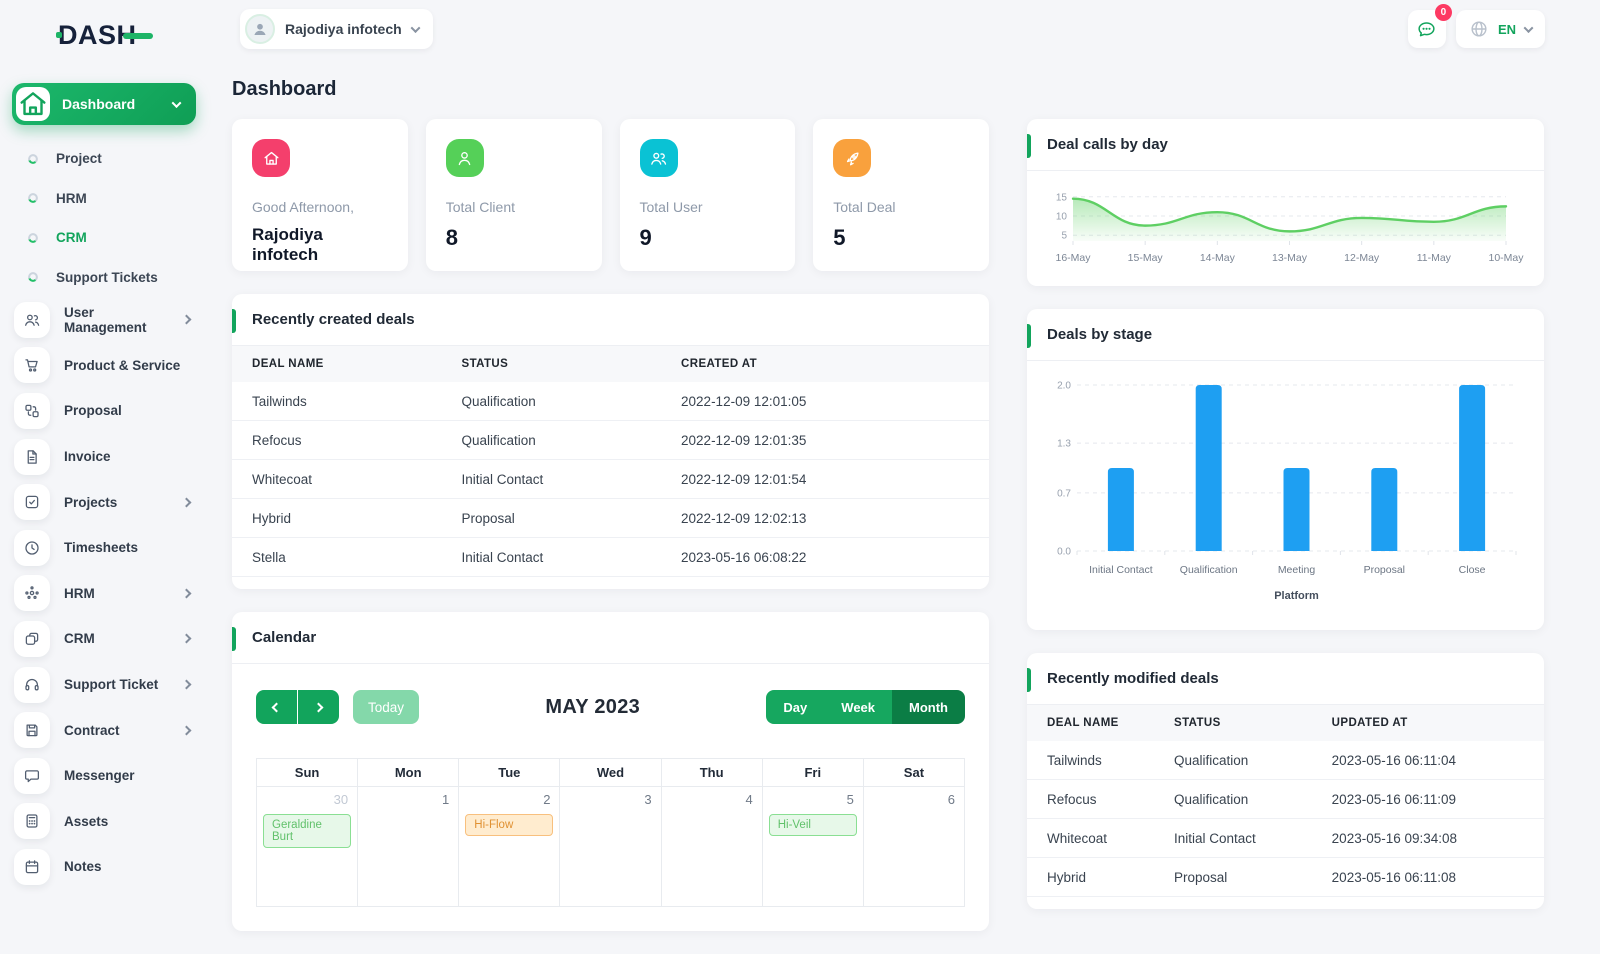 This screenshot has width=1600, height=954. What do you see at coordinates (1064, 444) in the screenshot?
I see `svg-text: 1.3` at bounding box center [1064, 444].